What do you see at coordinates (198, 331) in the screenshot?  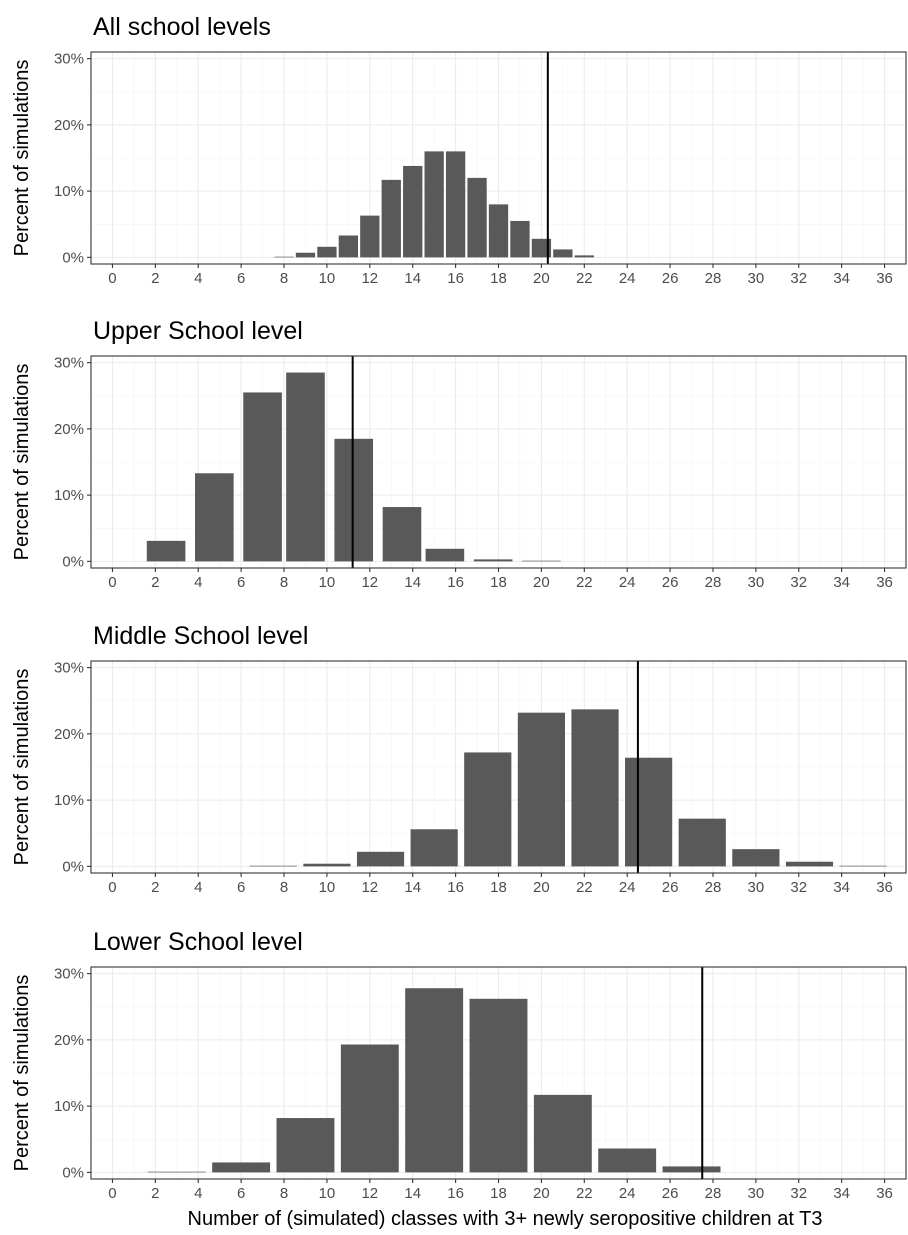 I see `panel-title: Upper School level` at bounding box center [198, 331].